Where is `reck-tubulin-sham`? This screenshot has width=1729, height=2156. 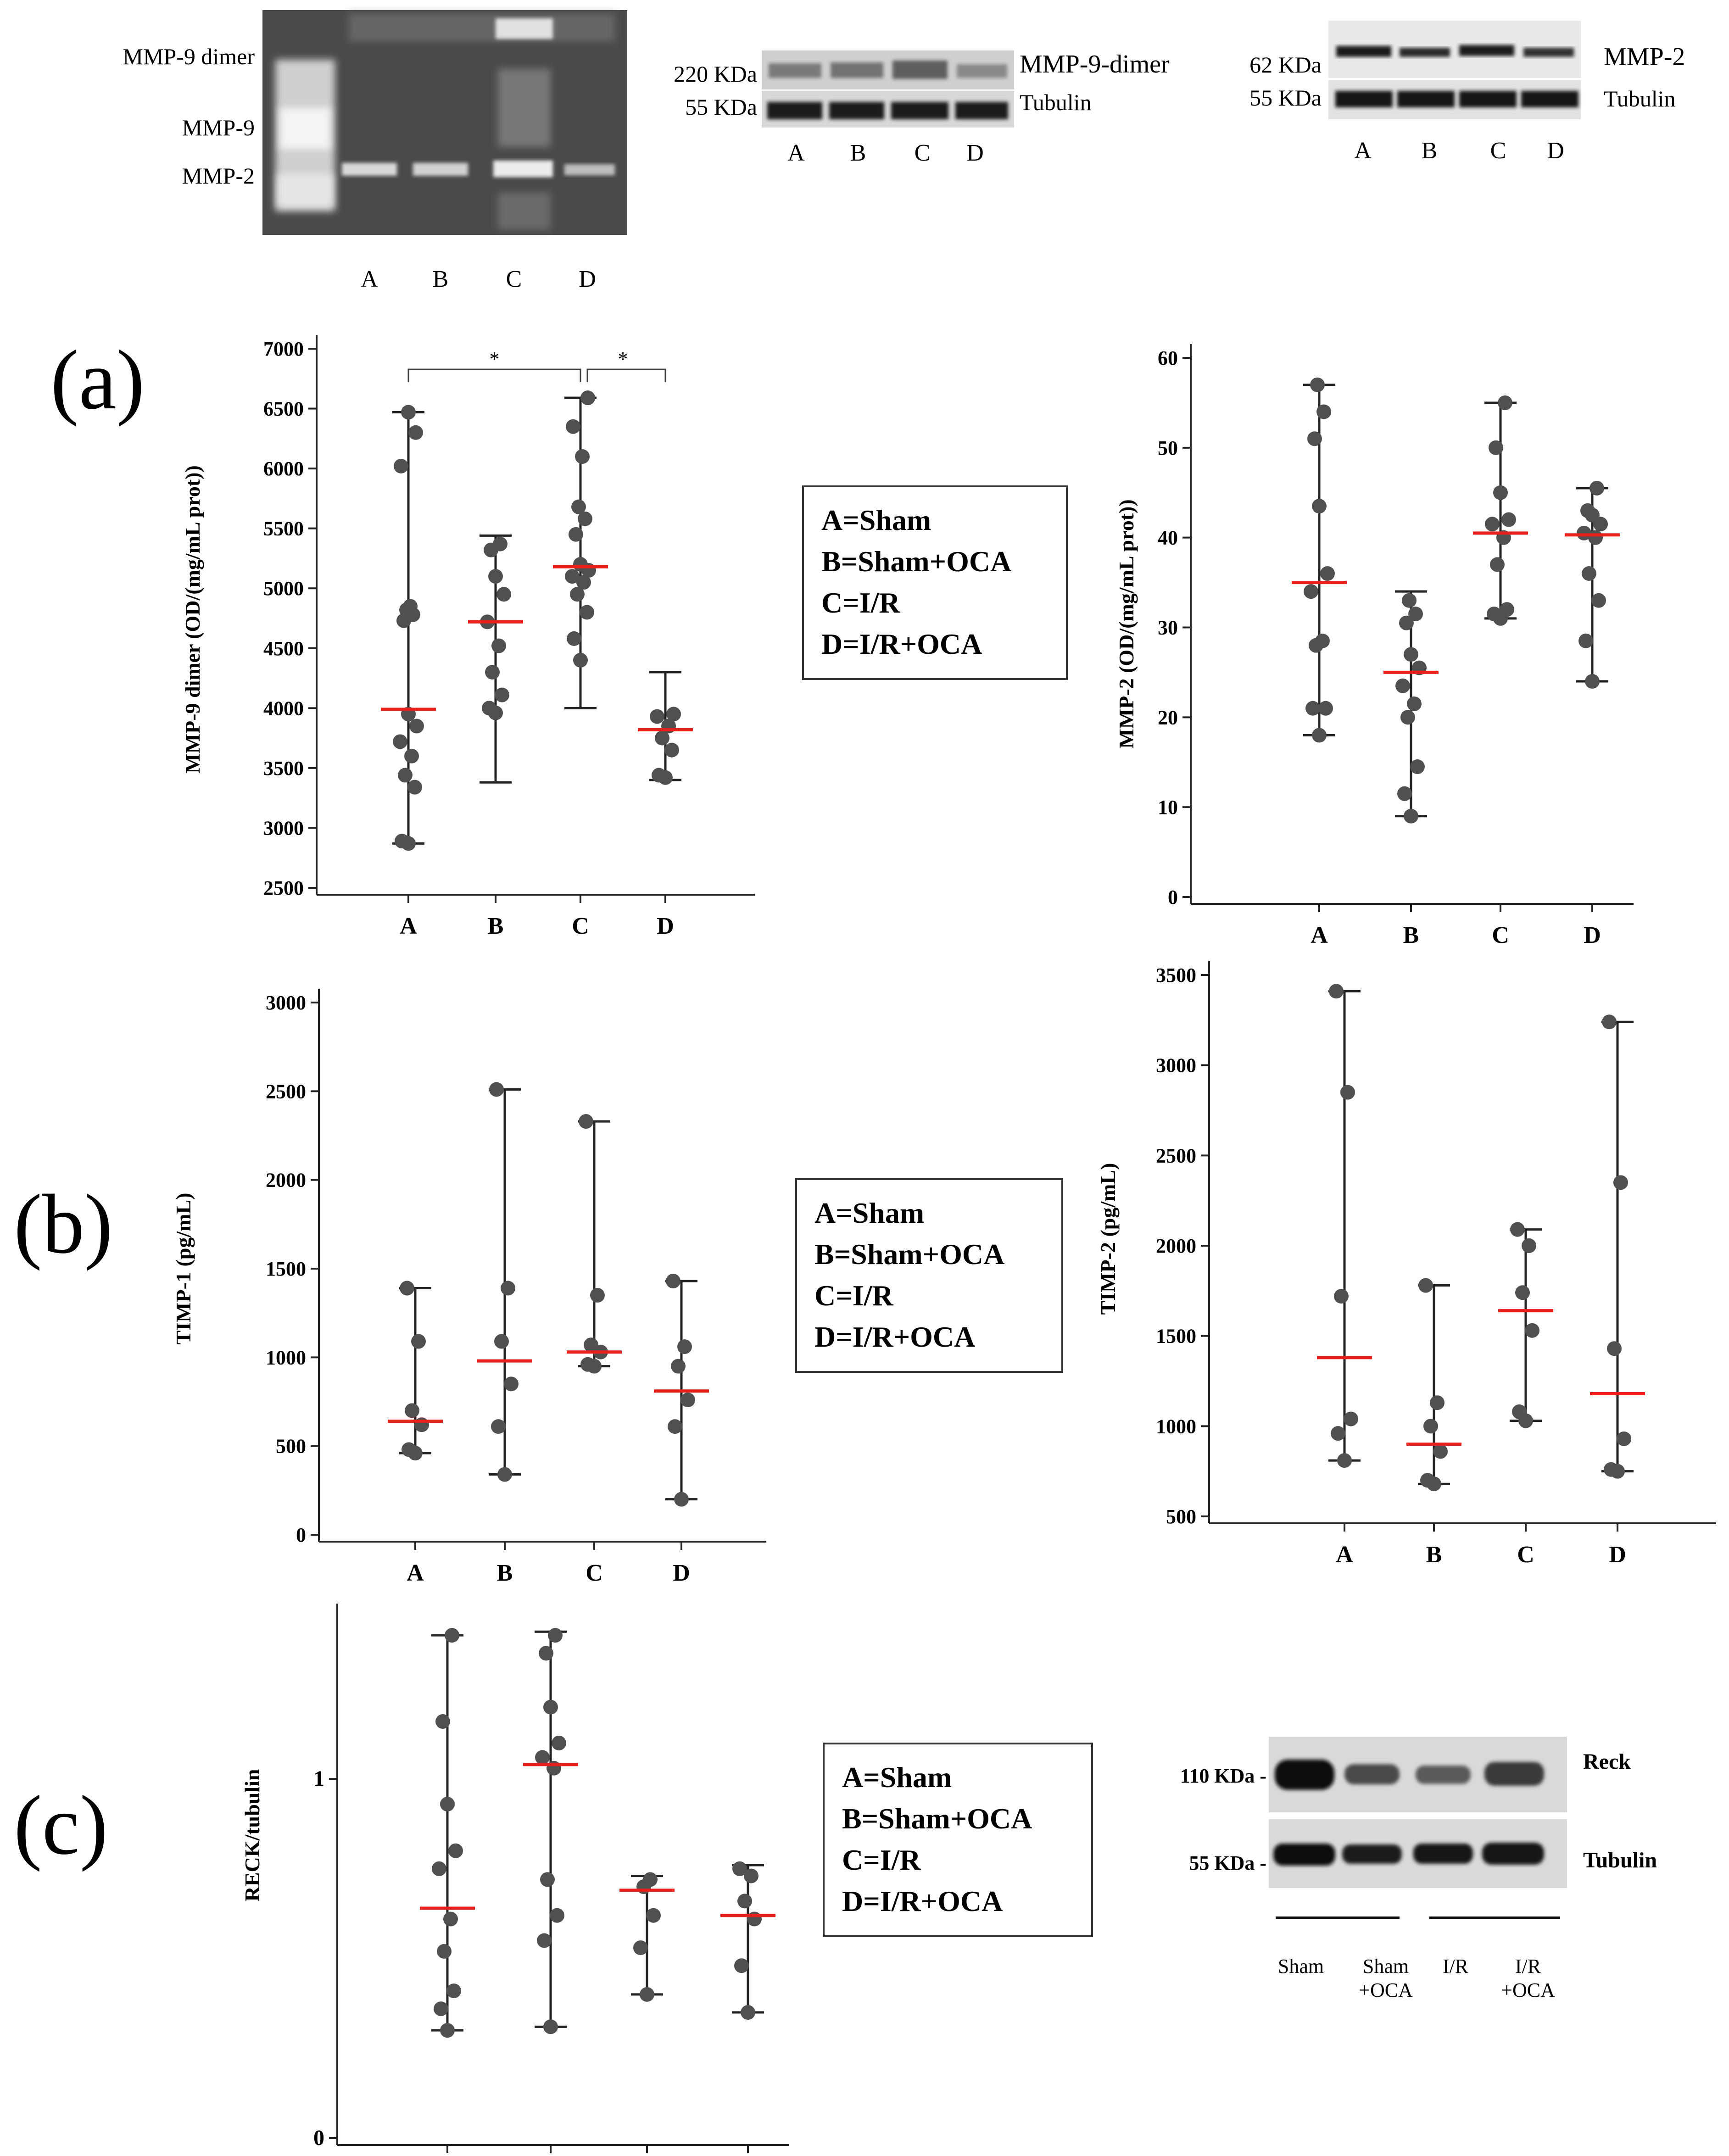 reck-tubulin-sham is located at coordinates (1304, 1855).